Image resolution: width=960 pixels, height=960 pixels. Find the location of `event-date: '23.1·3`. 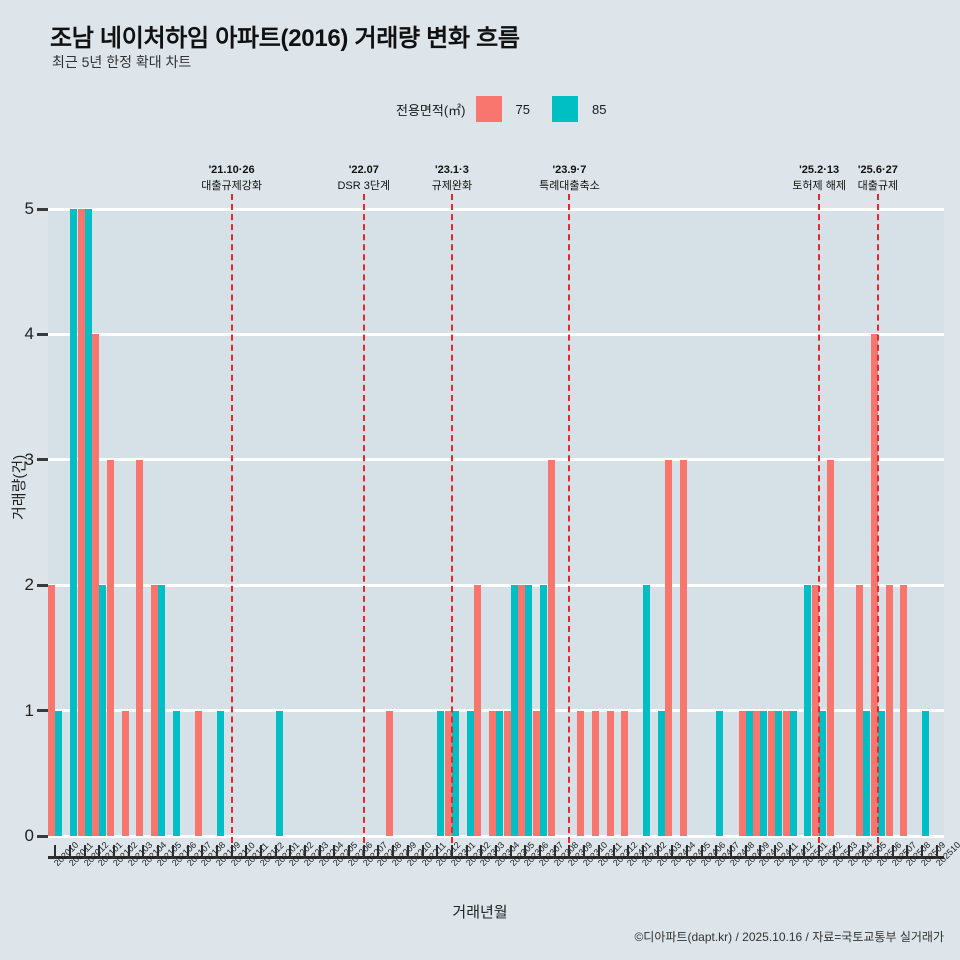

event-date: '23.1·3 is located at coordinates (452, 170).